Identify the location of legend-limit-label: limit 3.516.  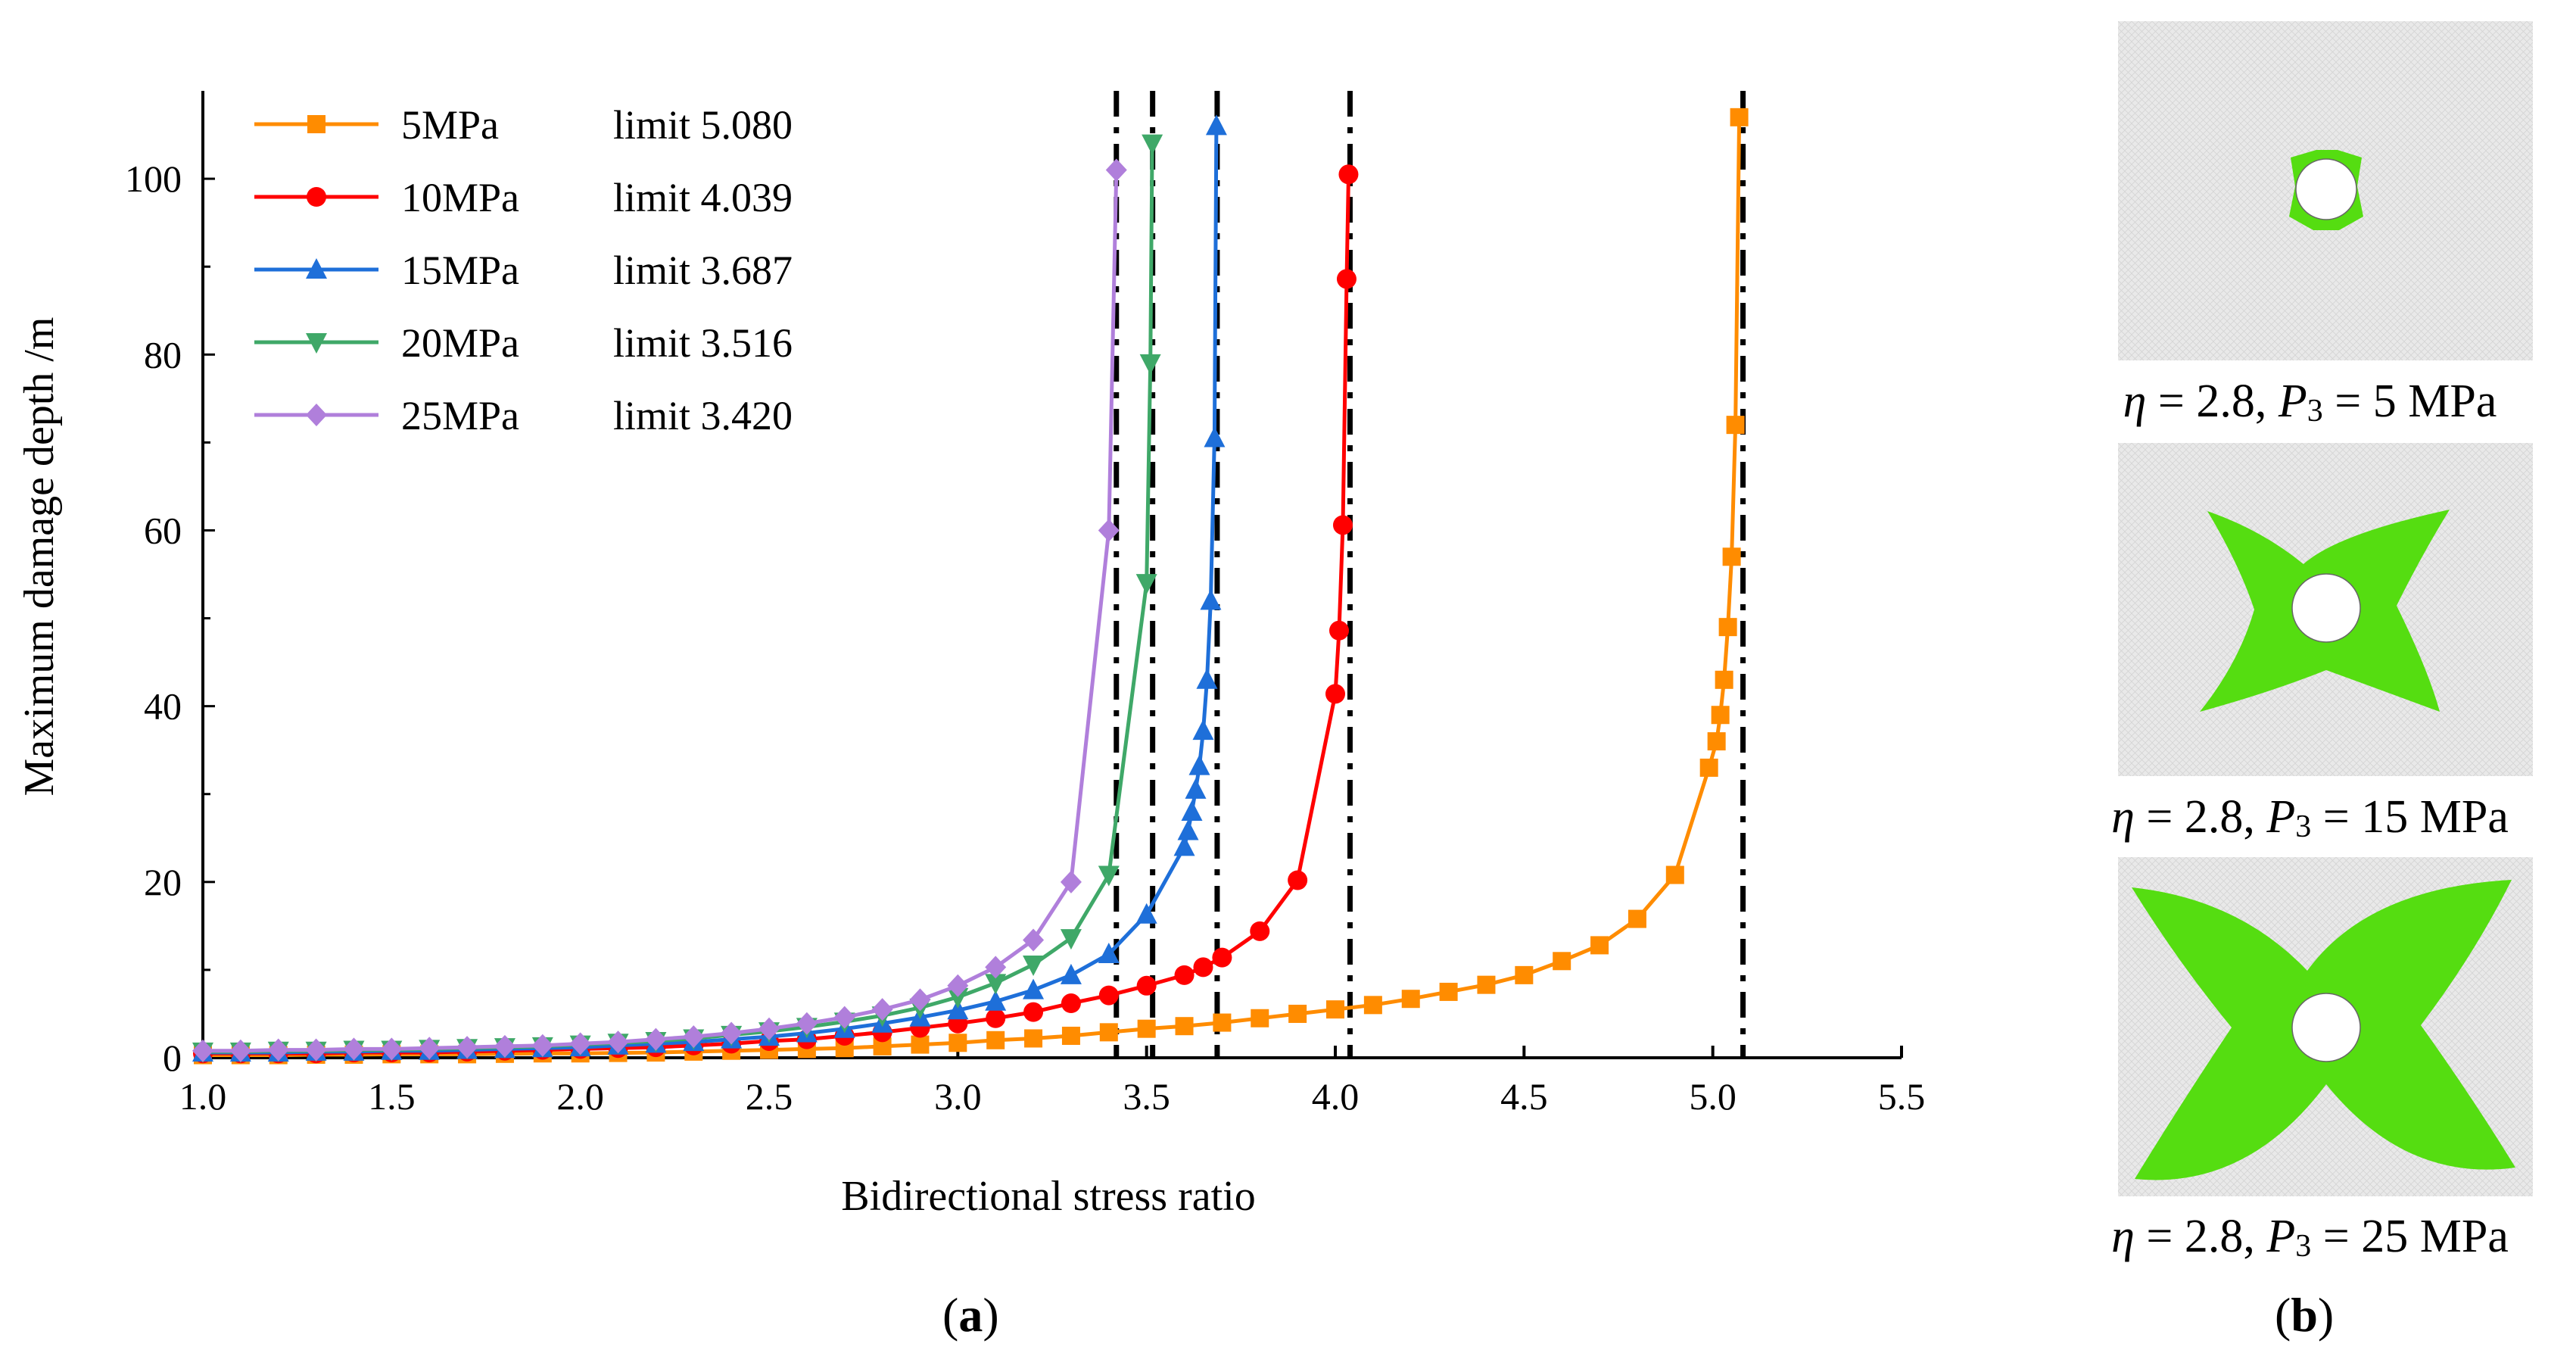
(703, 343).